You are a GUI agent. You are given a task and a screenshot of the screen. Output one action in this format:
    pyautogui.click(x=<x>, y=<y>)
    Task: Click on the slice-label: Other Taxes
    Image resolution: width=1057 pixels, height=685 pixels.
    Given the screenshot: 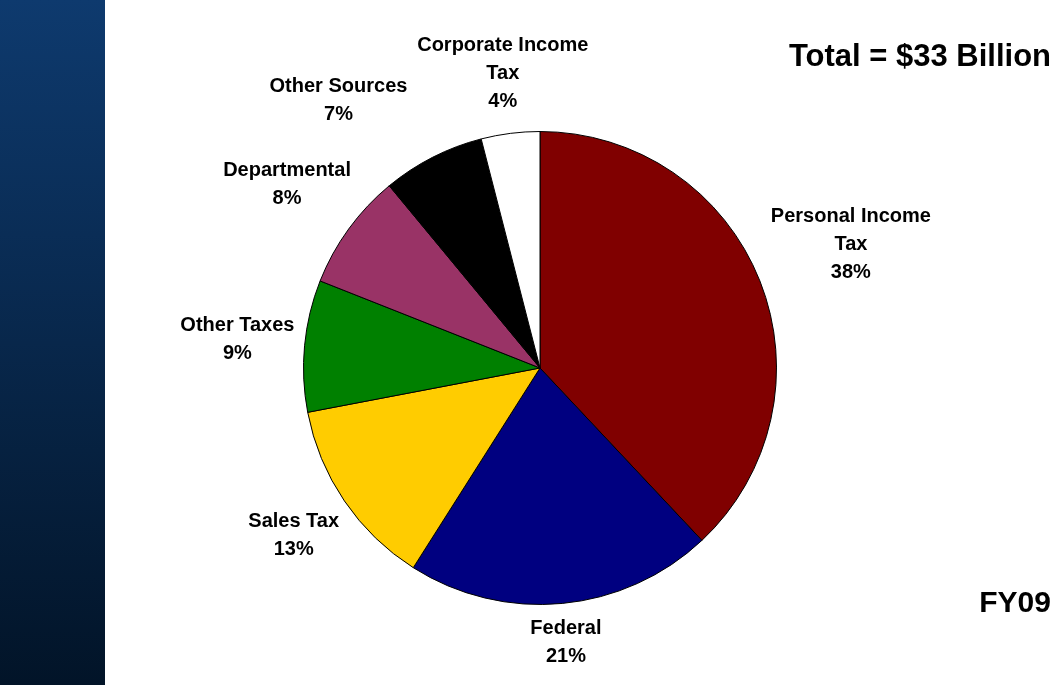 What is the action you would take?
    pyautogui.click(x=237, y=323)
    